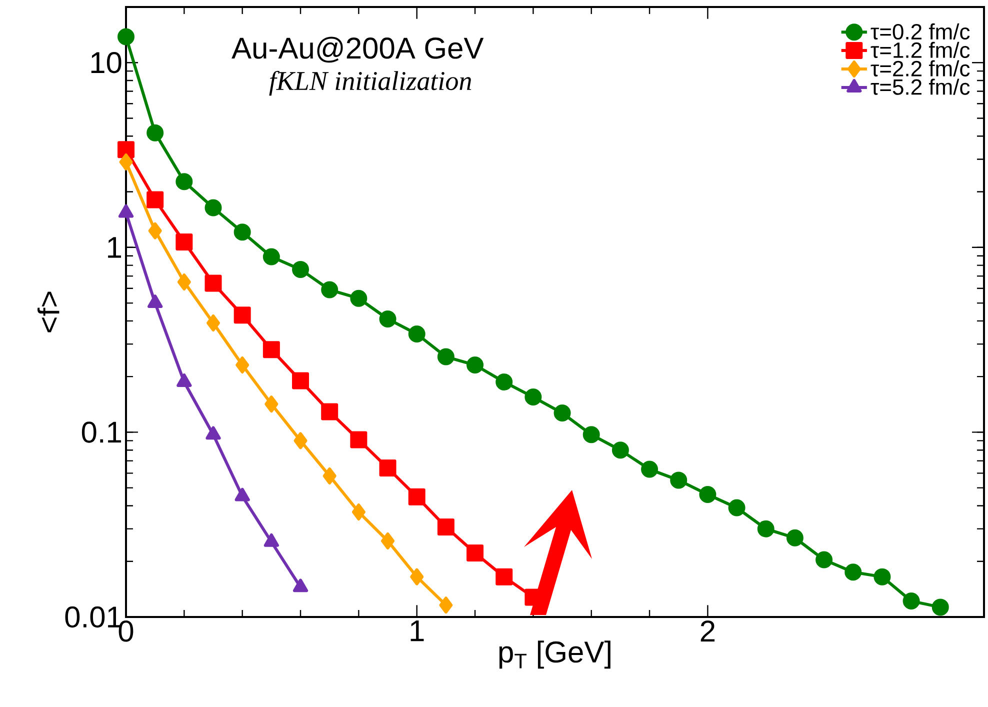 The height and width of the screenshot is (707, 988). Describe the element at coordinates (370, 83) in the screenshot. I see `text: fKLN initialization` at that location.